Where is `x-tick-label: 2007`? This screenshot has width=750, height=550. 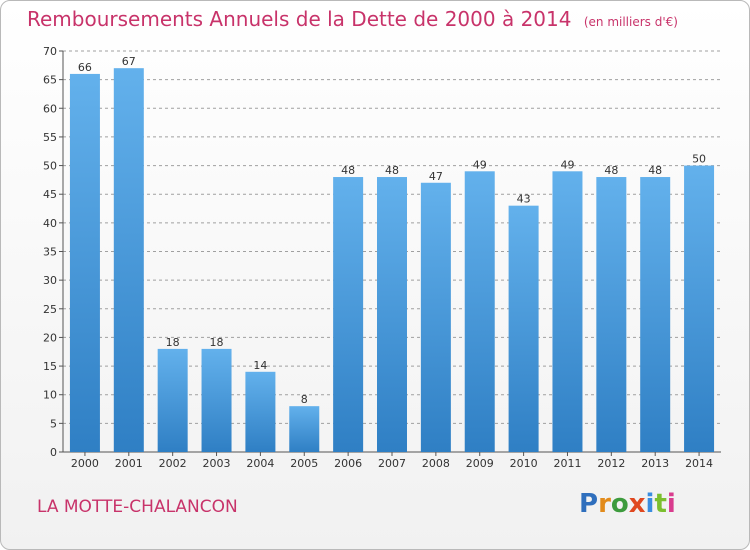
x-tick-label: 2007 is located at coordinates (392, 463).